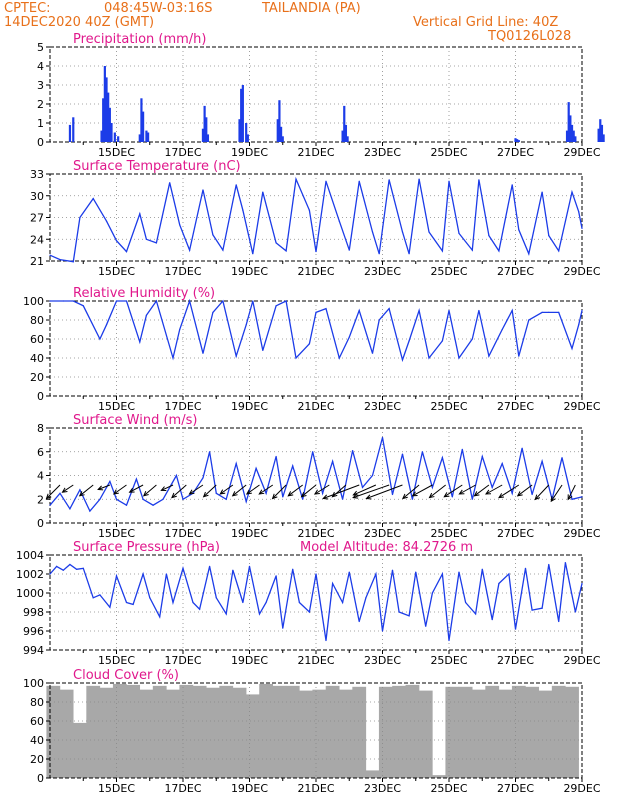 This screenshot has width=618, height=800. What do you see at coordinates (116, 406) in the screenshot?
I see `rh-xtick-label: 15DEC` at bounding box center [116, 406].